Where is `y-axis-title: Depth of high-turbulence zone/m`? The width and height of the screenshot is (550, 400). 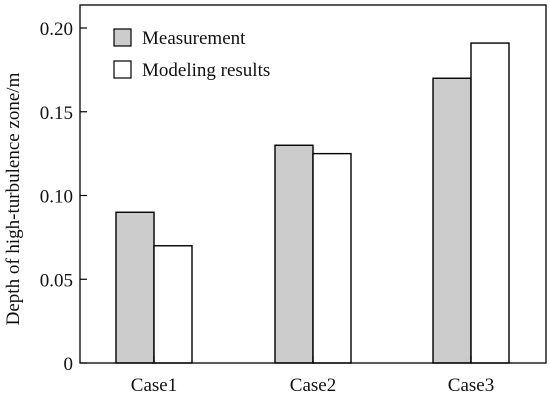 y-axis-title: Depth of high-turbulence zone/m is located at coordinates (13, 198).